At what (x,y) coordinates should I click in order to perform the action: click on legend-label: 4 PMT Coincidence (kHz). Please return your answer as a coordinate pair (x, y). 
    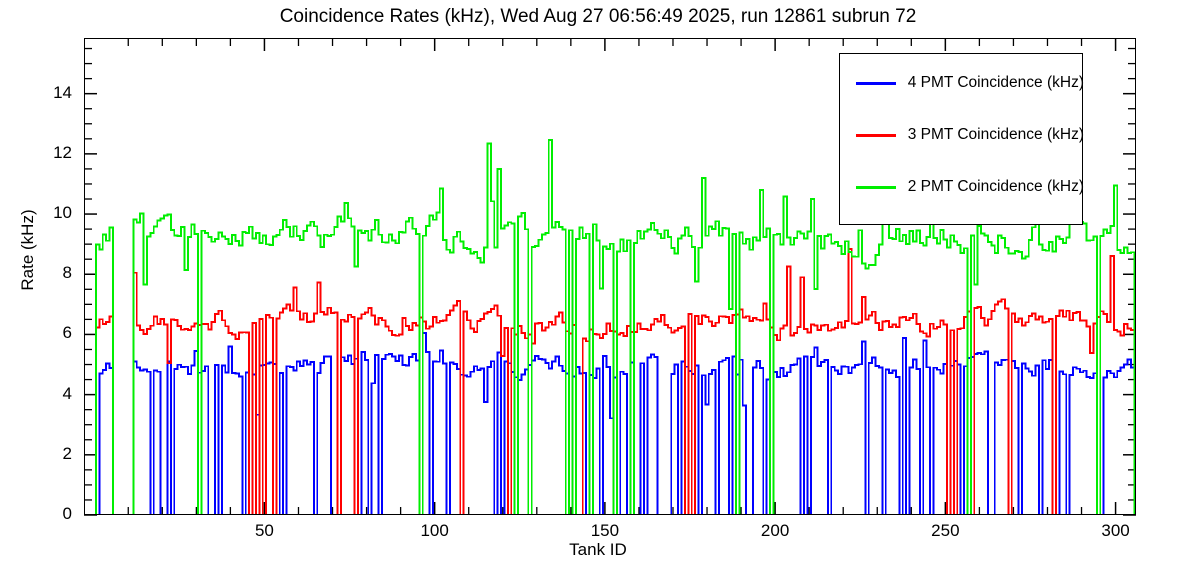
    Looking at the image, I should click on (995, 82).